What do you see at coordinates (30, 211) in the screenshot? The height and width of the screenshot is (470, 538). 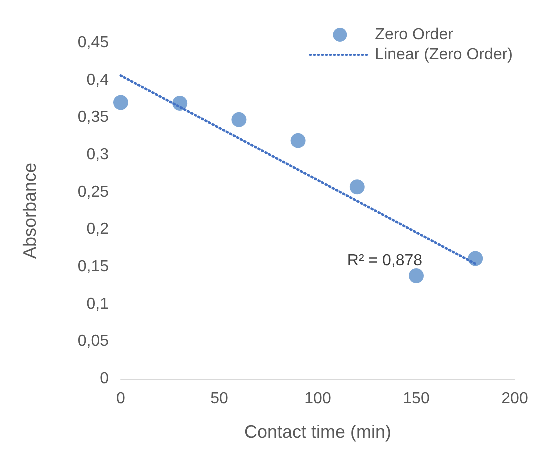 I see `y-axis-title: Absorbance` at bounding box center [30, 211].